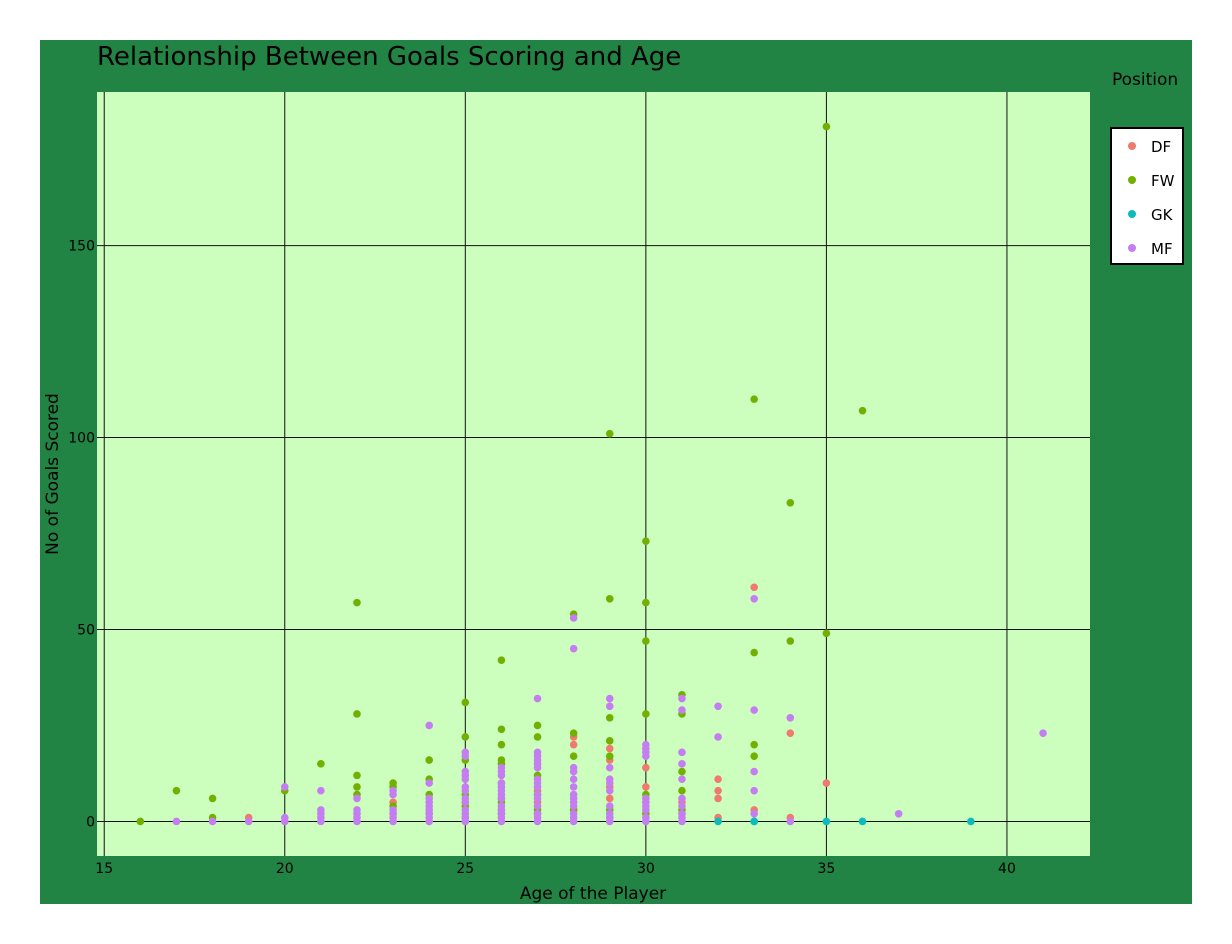 The height and width of the screenshot is (944, 1232). What do you see at coordinates (1147, 196) in the screenshot?
I see `legend: DF FW GK MF` at bounding box center [1147, 196].